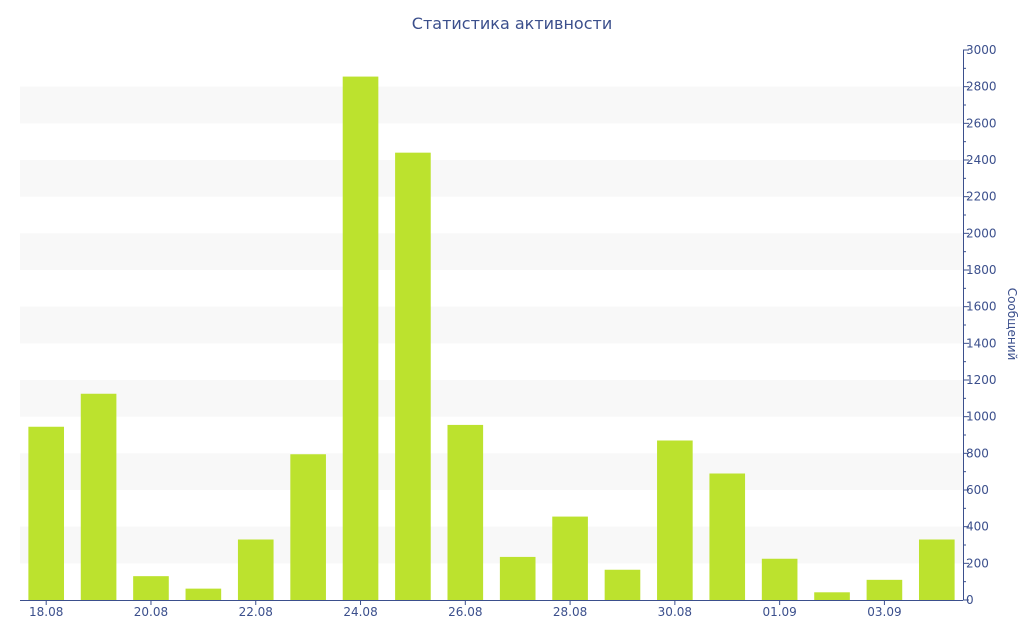 The height and width of the screenshot is (640, 1024). What do you see at coordinates (465, 612) in the screenshot?
I see `x-tick-label: 26.08` at bounding box center [465, 612].